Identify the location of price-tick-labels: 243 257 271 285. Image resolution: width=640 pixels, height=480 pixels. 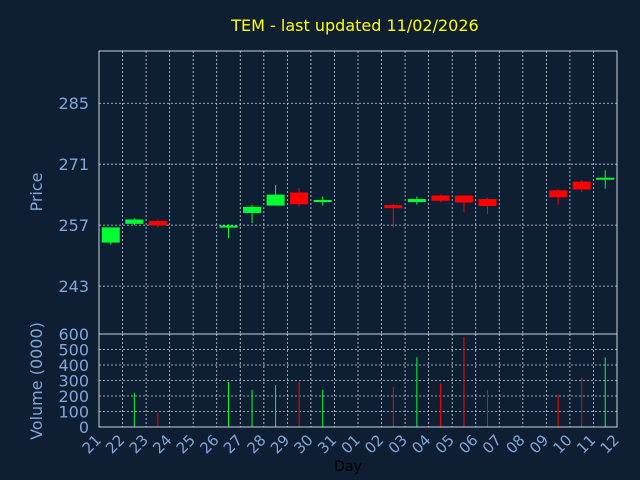
(73, 195).